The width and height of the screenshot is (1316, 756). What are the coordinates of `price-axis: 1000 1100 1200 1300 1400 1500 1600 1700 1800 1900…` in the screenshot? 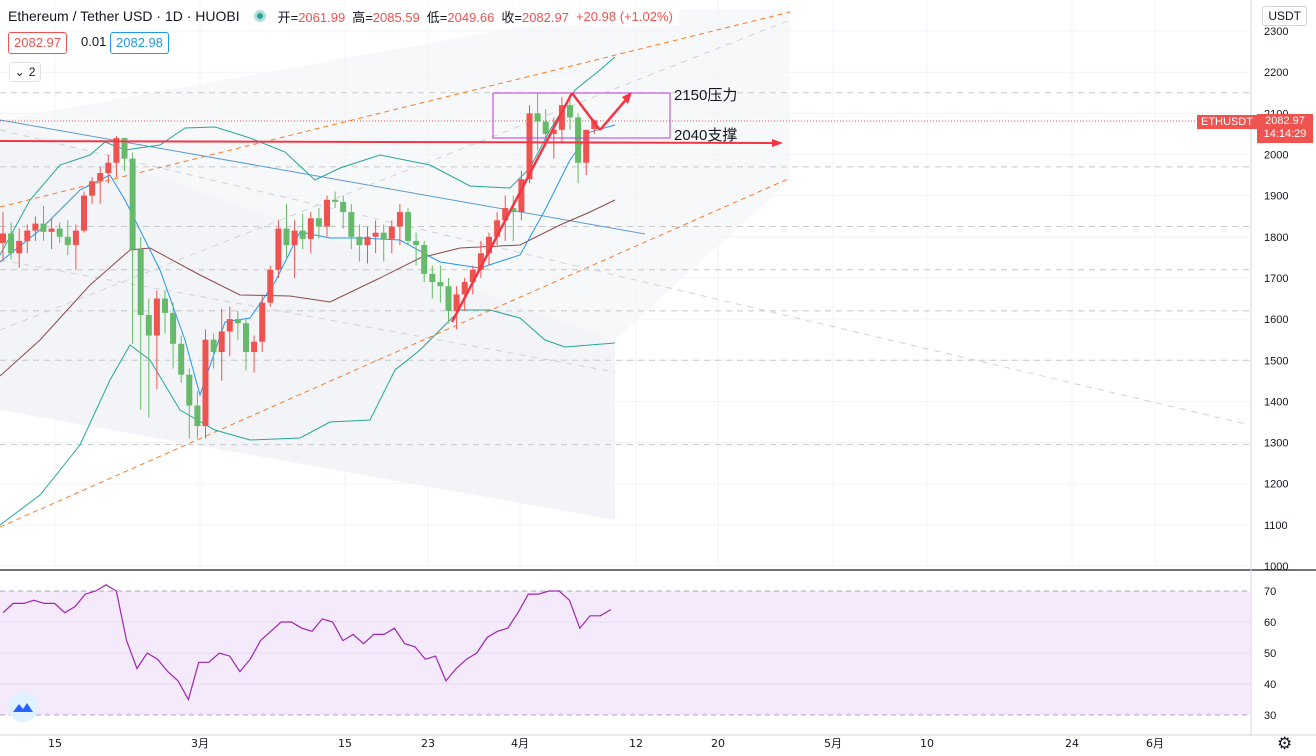 It's located at (1276, 374).